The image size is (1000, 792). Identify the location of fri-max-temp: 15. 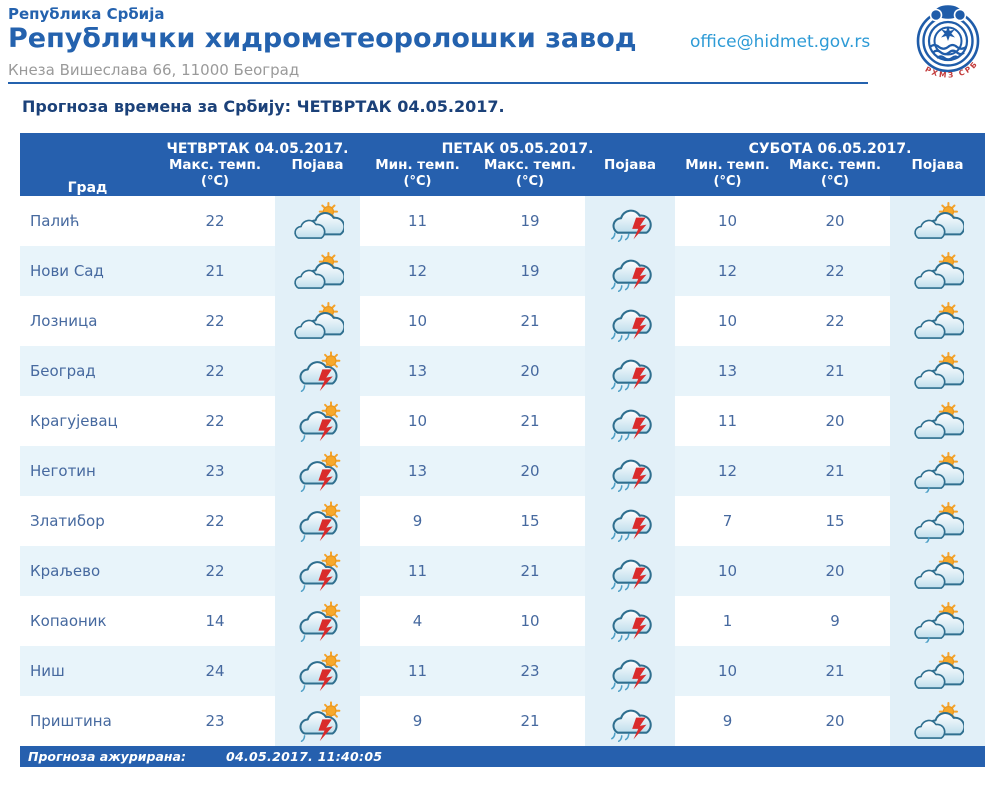
(530, 521).